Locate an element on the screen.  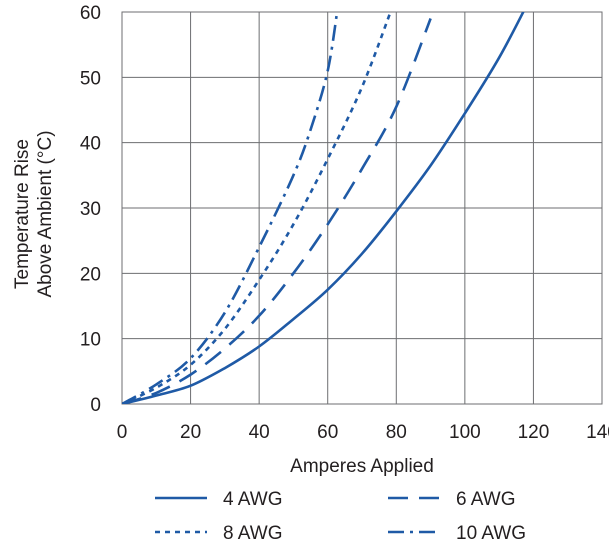
legend-item-10-awg: 10 AWG is located at coordinates (457, 533).